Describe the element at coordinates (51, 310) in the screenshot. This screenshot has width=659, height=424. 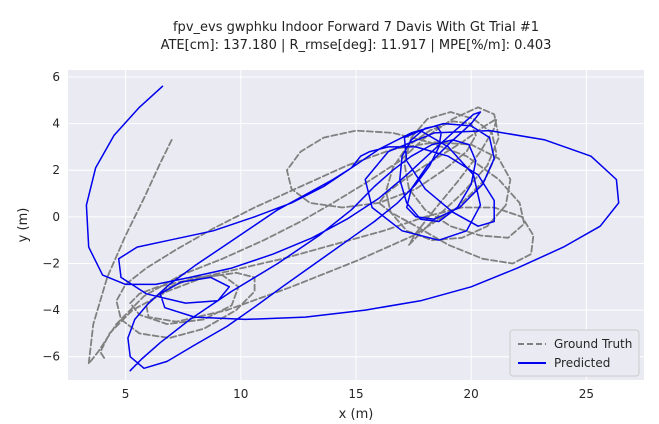
I see `y-tick-label: −4` at that location.